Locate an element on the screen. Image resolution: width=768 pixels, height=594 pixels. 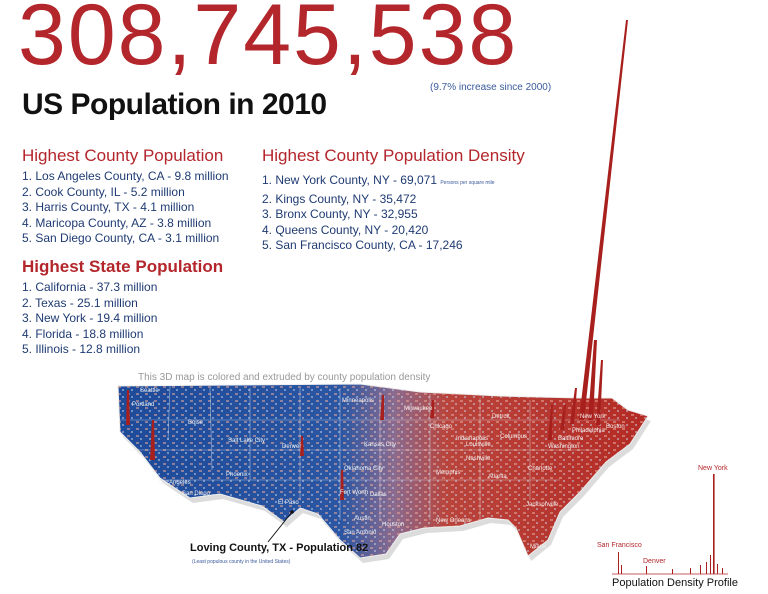
city-label: Atlanta is located at coordinates (497, 477).